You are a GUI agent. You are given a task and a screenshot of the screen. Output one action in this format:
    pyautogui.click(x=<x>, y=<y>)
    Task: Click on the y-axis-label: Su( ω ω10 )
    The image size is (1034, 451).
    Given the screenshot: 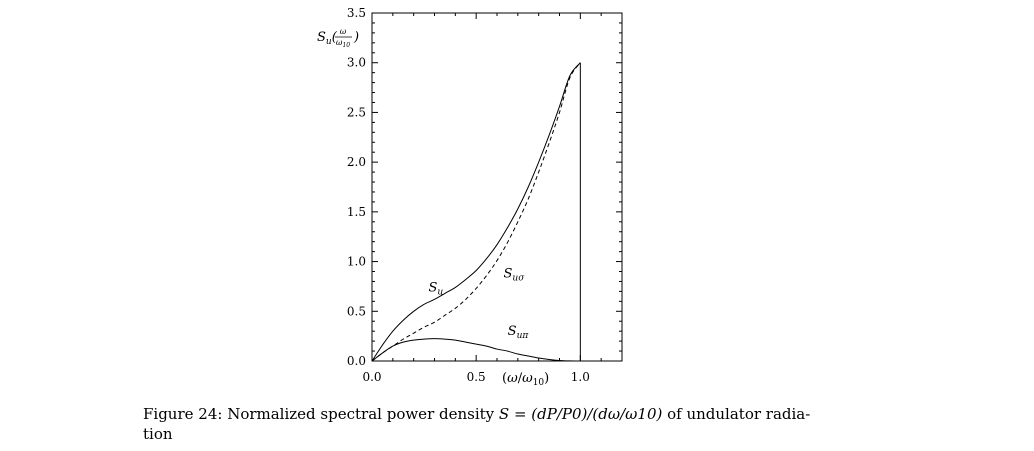 What is the action you would take?
    pyautogui.click(x=338, y=38)
    